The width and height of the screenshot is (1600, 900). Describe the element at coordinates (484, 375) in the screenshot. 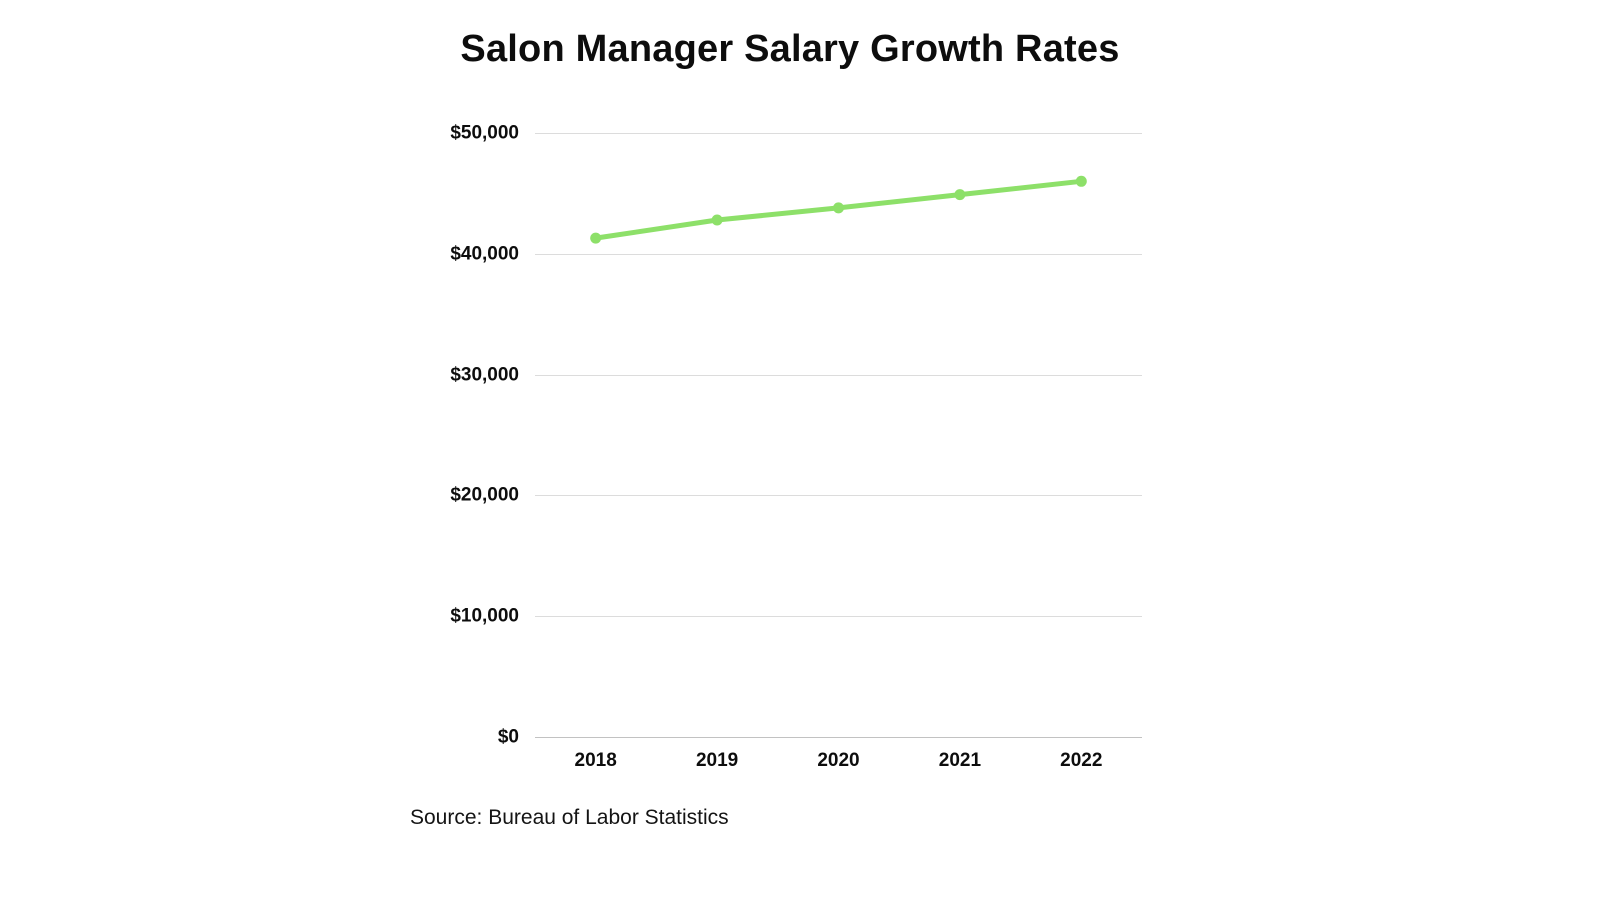

I see `y-axis-tick-label: $30,000` at that location.